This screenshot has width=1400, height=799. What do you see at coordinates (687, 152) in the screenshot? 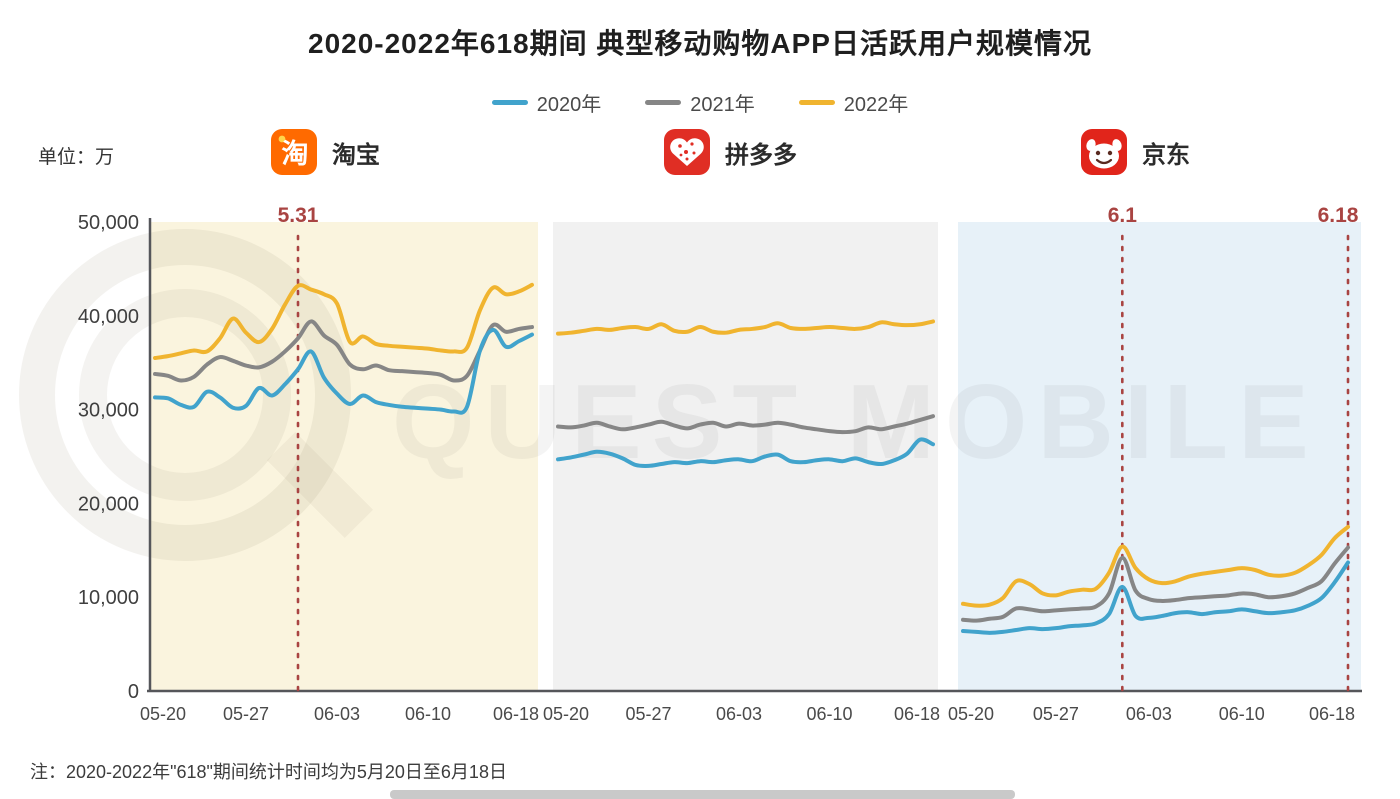
I see `pinduoduo-app-icon` at bounding box center [687, 152].